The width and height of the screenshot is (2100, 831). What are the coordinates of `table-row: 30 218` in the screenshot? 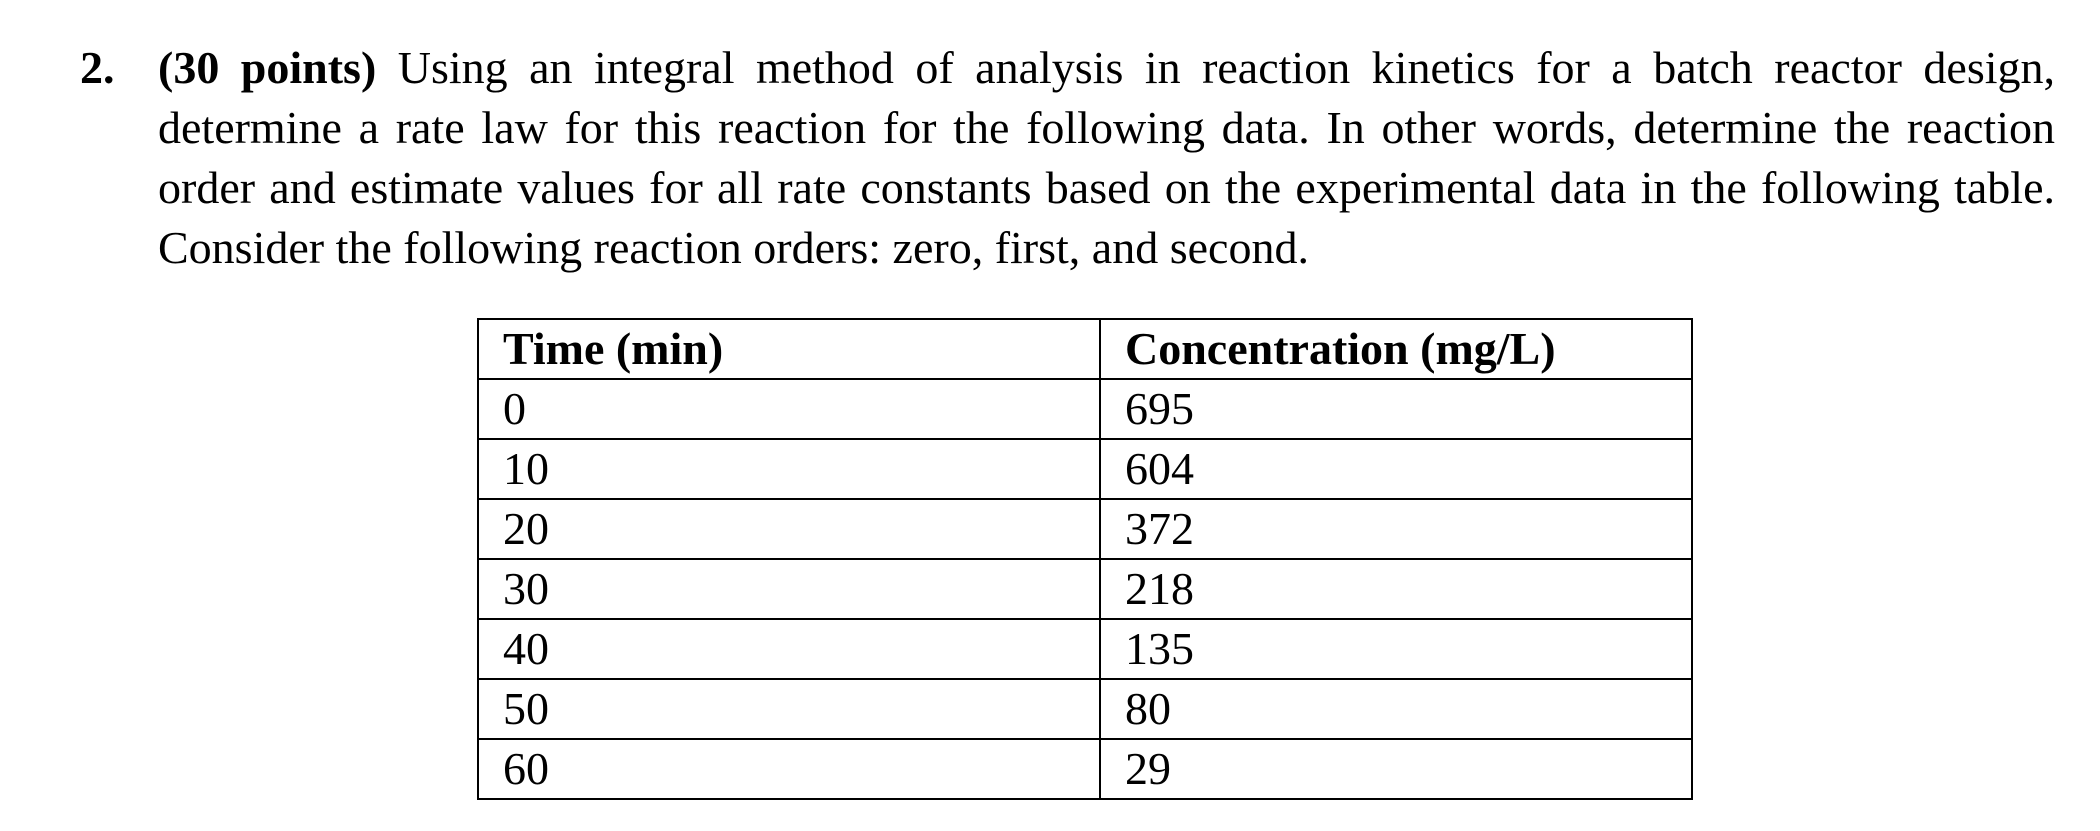 It's located at (1085, 589).